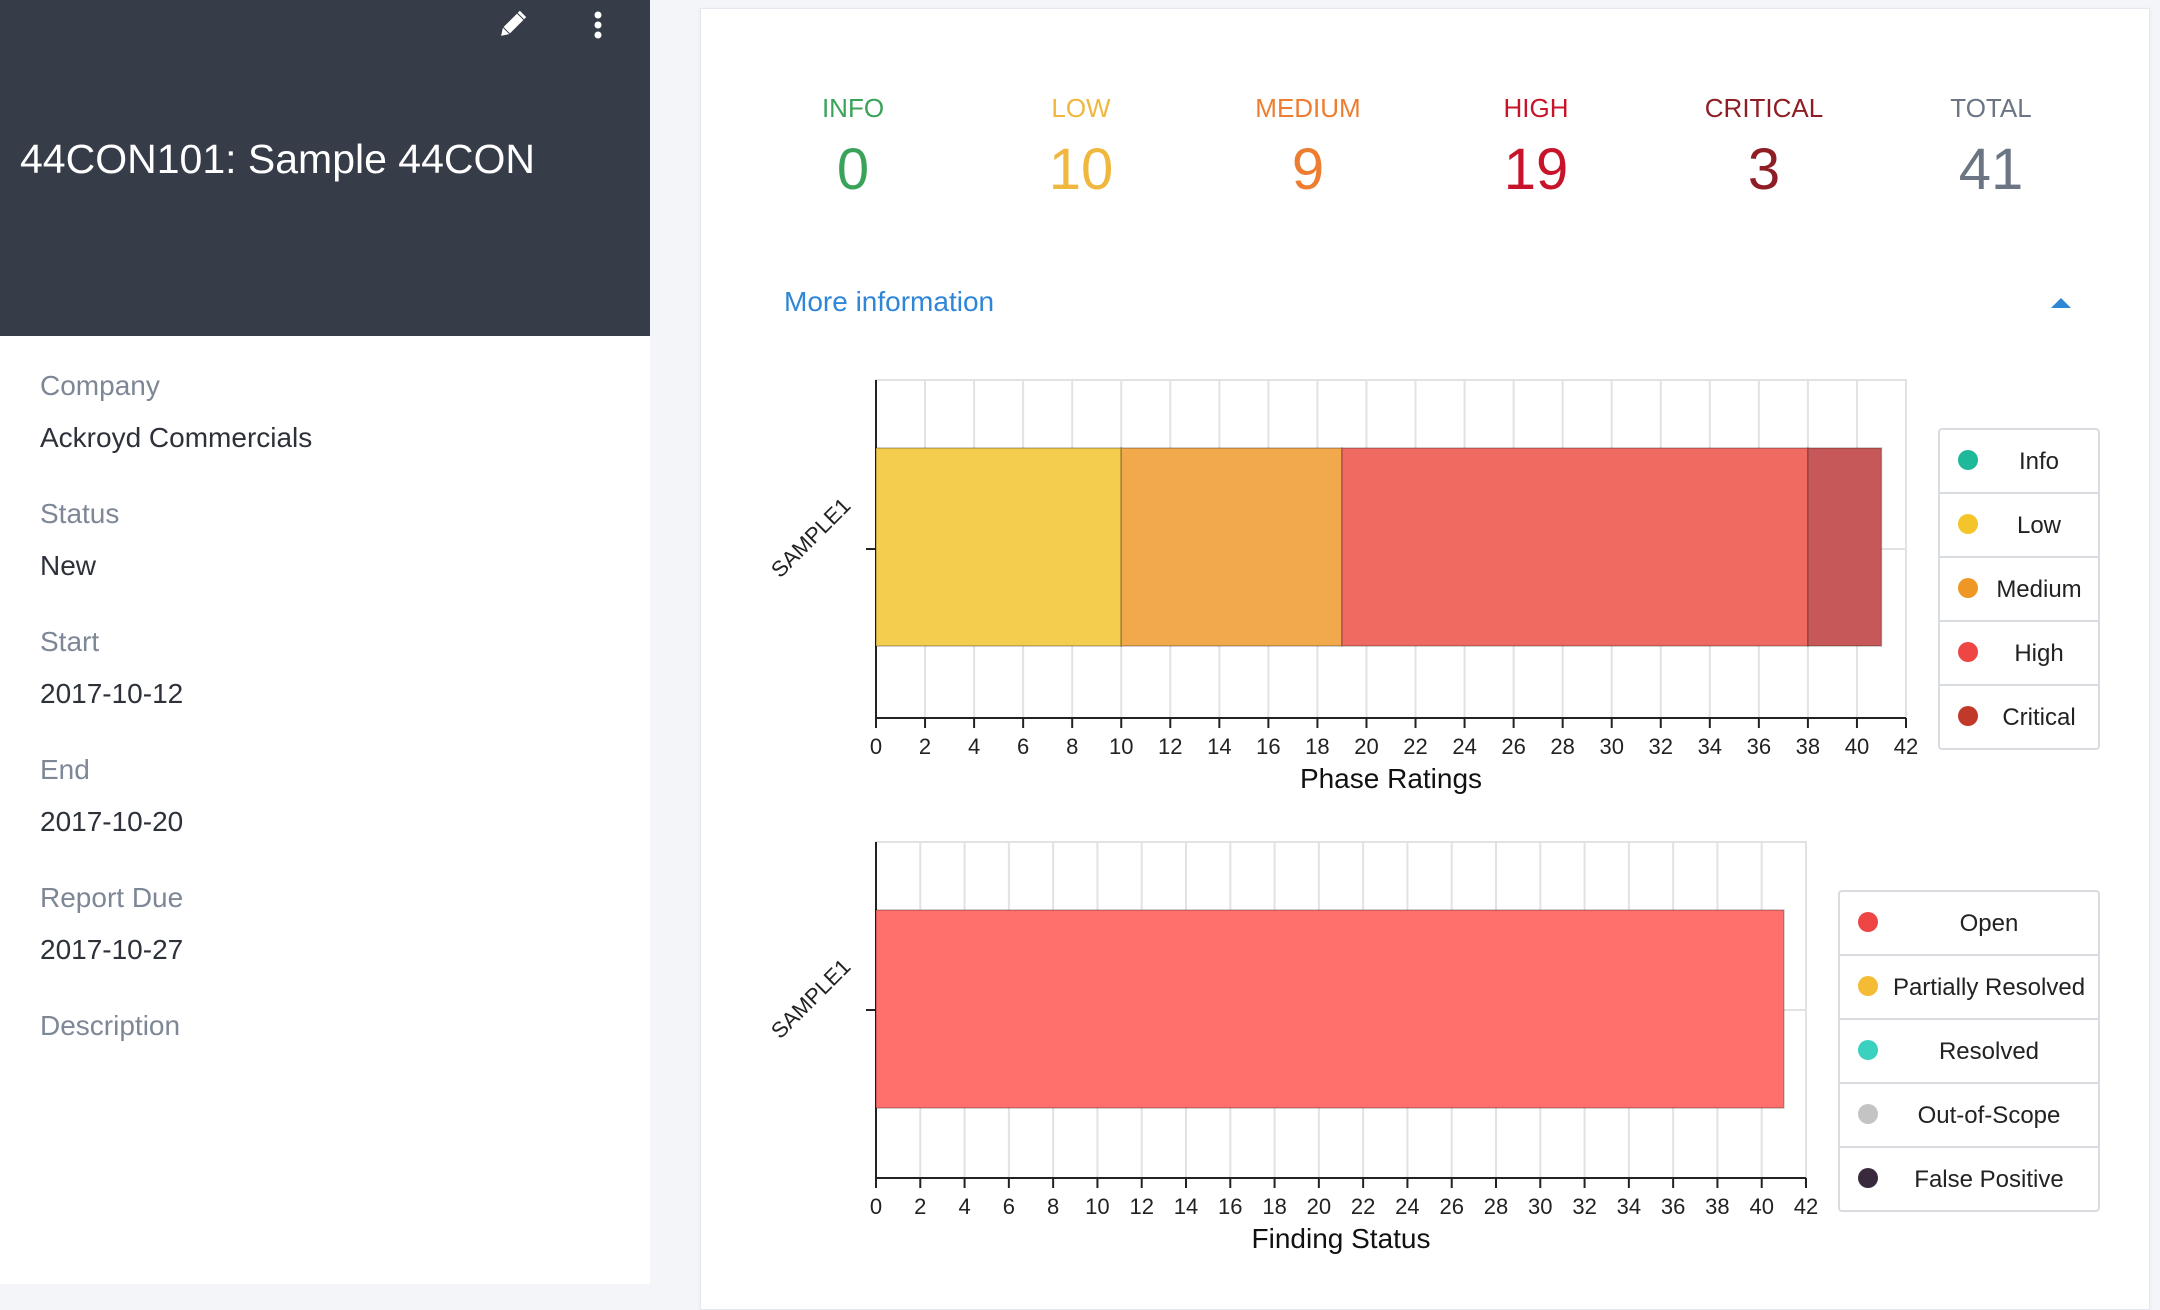  What do you see at coordinates (2039, 717) in the screenshot?
I see `legend-label: Critical` at bounding box center [2039, 717].